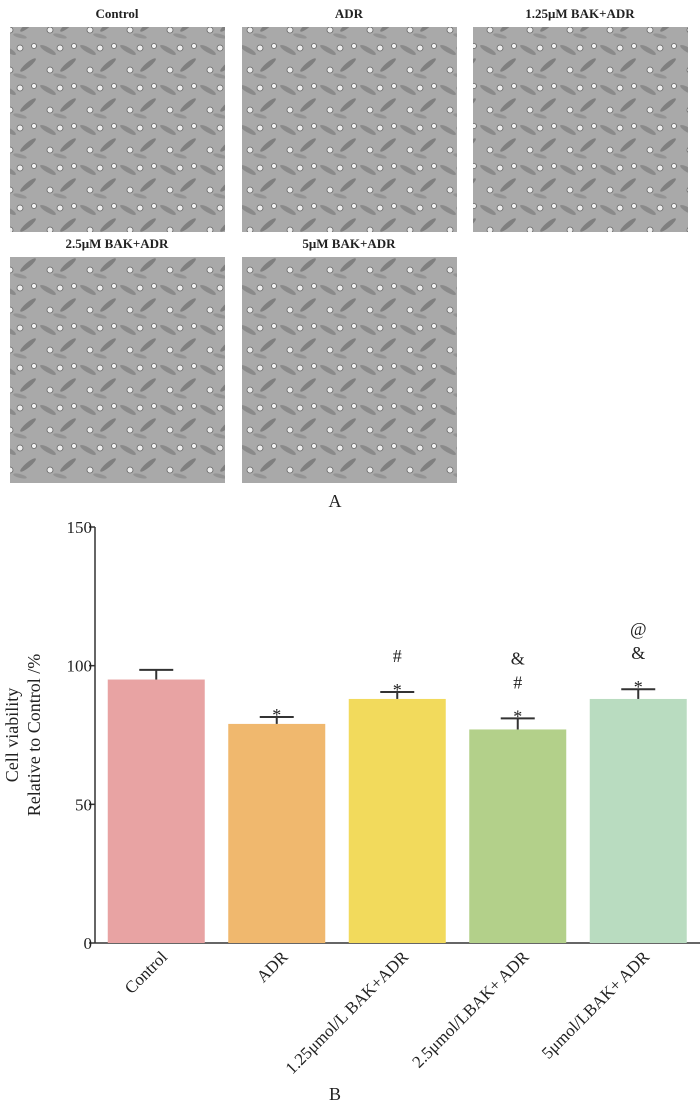  Describe the element at coordinates (580, 13) in the screenshot. I see `image-label: 1.25μM BAK+ADR` at that location.